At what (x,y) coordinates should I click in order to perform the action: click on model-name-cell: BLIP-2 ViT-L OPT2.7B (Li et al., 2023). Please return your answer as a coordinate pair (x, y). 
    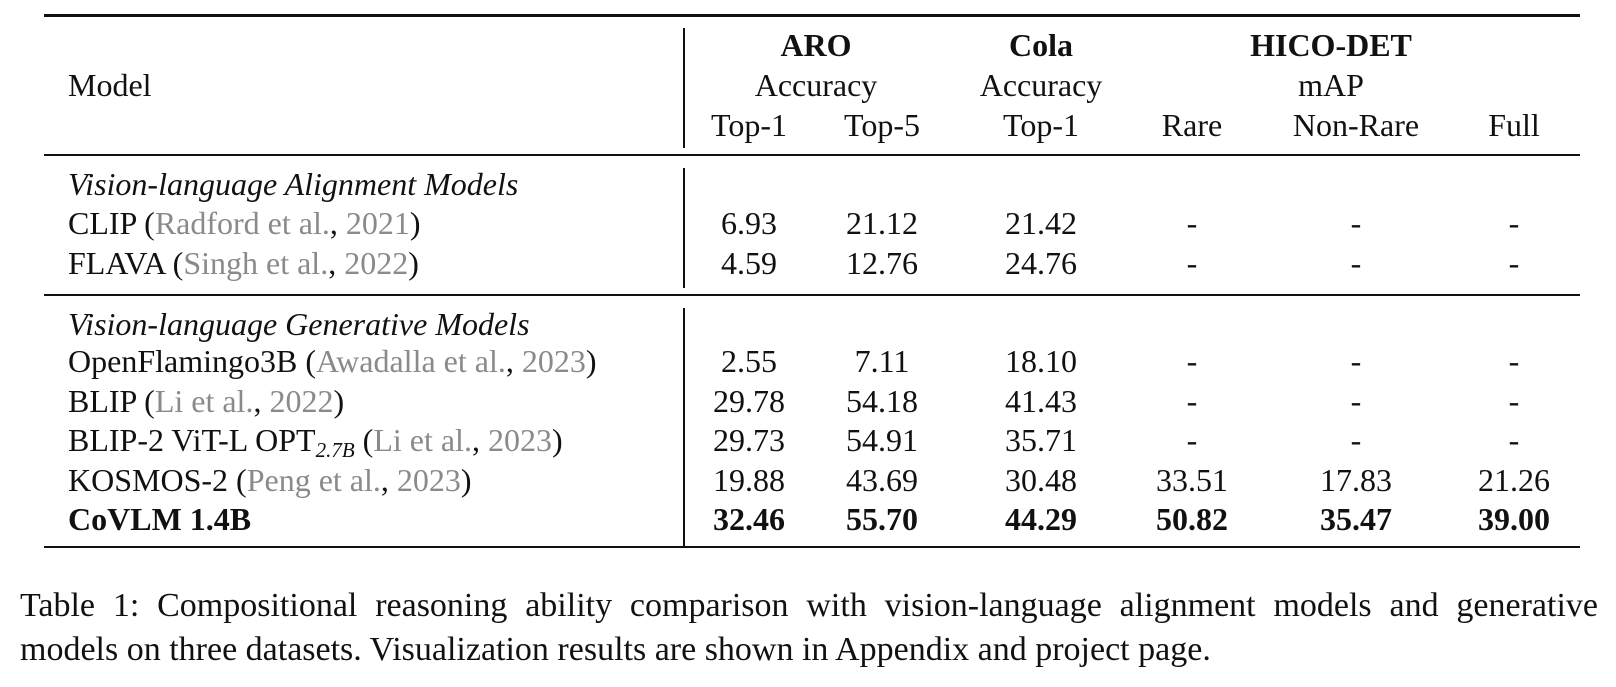
    Looking at the image, I should click on (315, 442).